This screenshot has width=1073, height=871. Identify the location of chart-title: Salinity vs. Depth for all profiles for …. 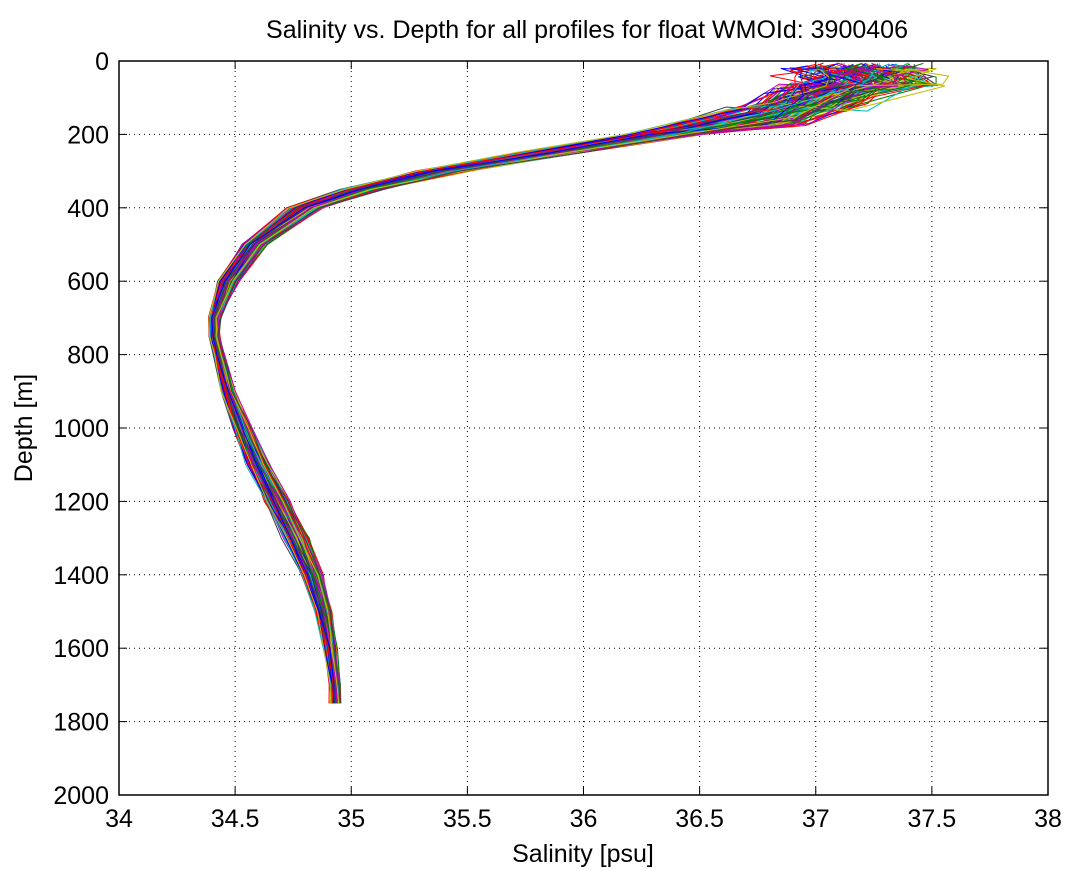
(587, 30).